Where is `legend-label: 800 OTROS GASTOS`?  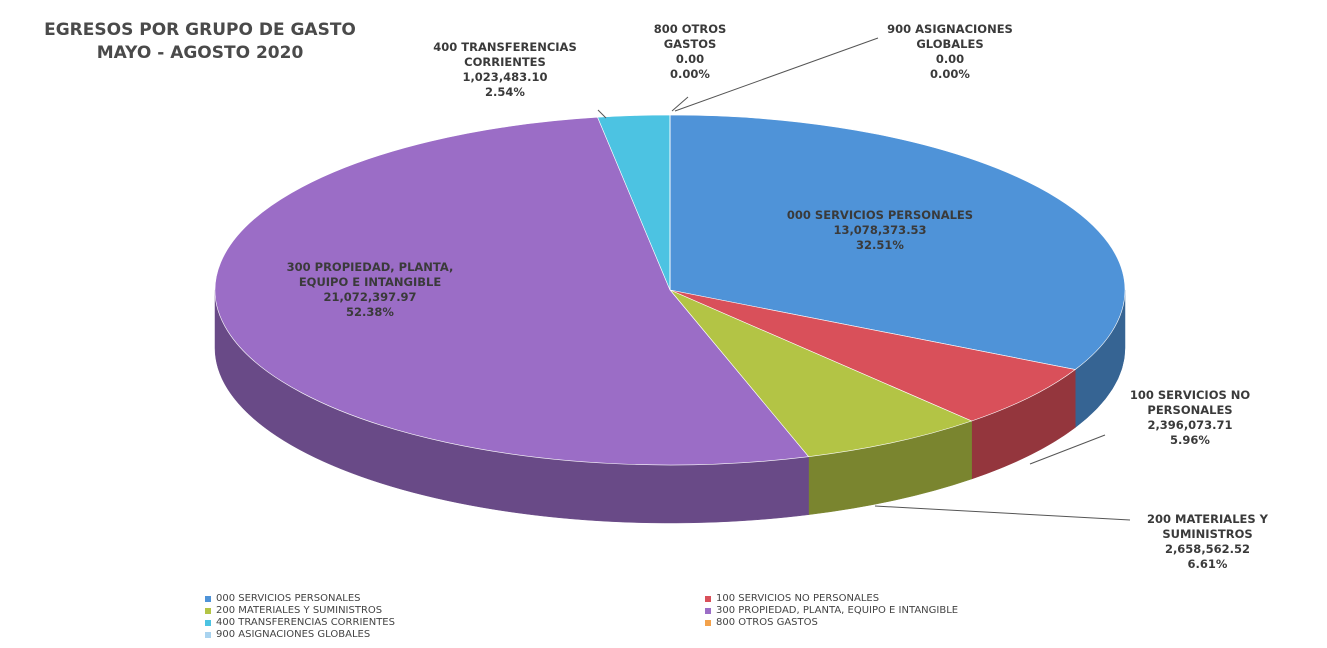 legend-label: 800 OTROS GASTOS is located at coordinates (767, 622).